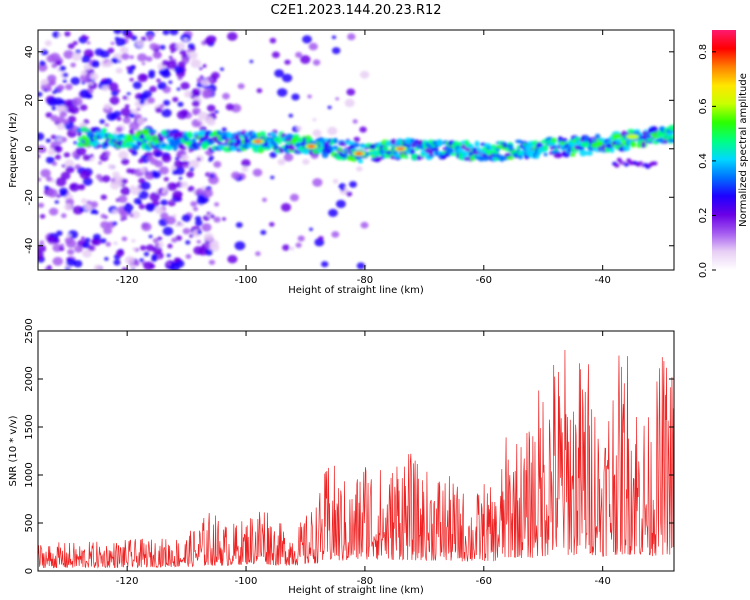 This screenshot has width=750, height=600. Describe the element at coordinates (29, 246) in the screenshot. I see `y-tick-label: -40` at that location.